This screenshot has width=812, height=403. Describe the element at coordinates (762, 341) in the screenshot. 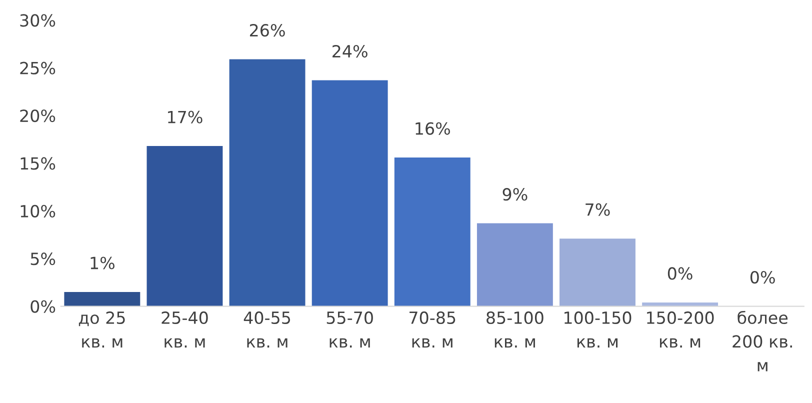

I see `x-tick-label: более 200 кв. м` at that location.